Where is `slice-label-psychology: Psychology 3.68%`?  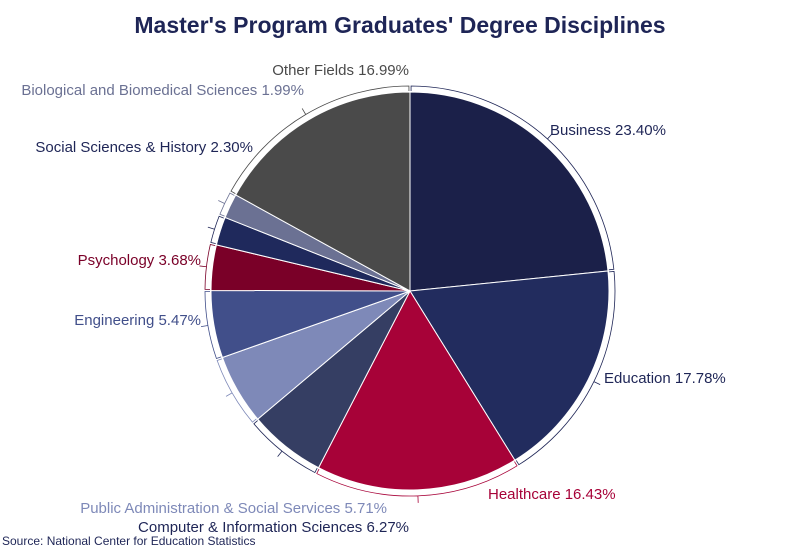 slice-label-psychology: Psychology 3.68% is located at coordinates (139, 260).